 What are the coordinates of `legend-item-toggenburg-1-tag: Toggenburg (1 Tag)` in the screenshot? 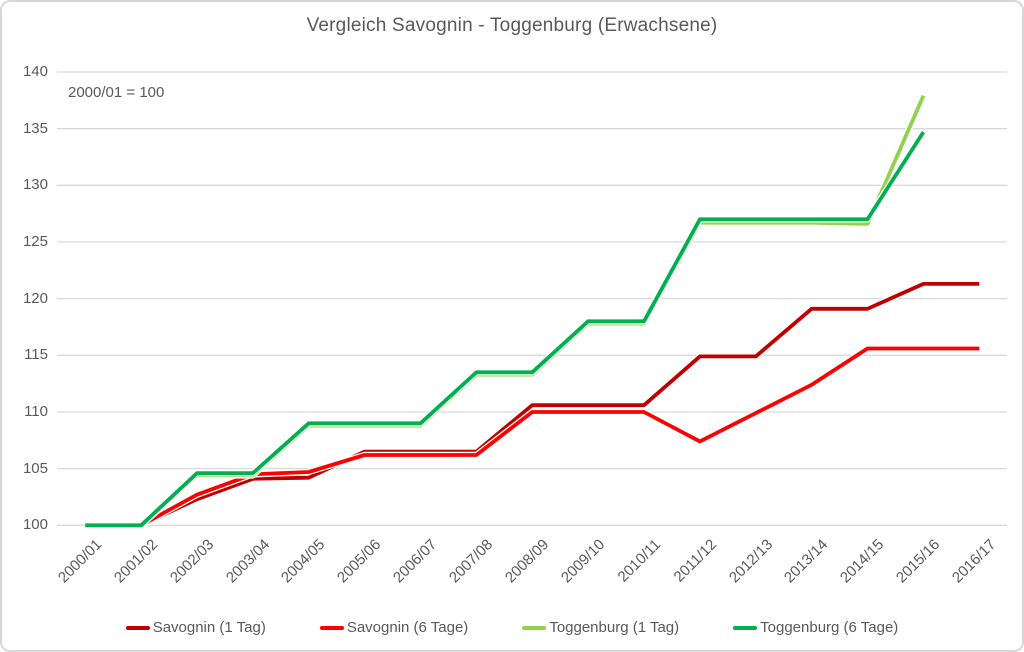 It's located at (600, 627).